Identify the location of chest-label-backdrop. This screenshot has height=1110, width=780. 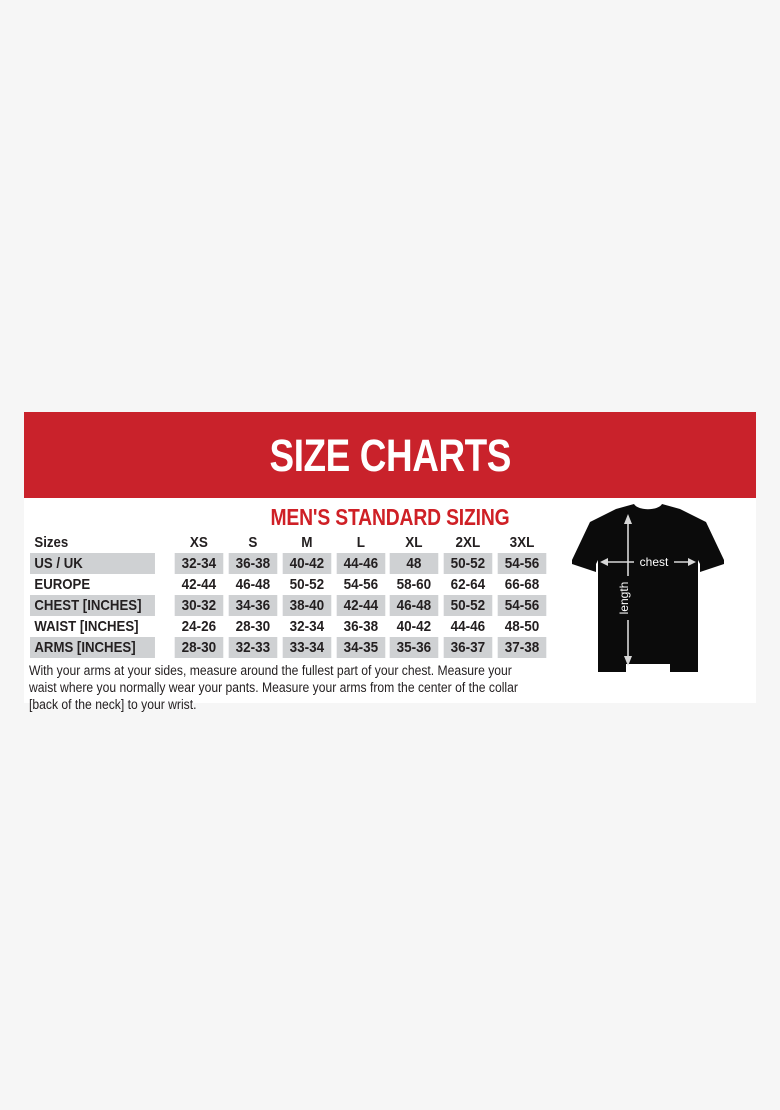
(654, 562).